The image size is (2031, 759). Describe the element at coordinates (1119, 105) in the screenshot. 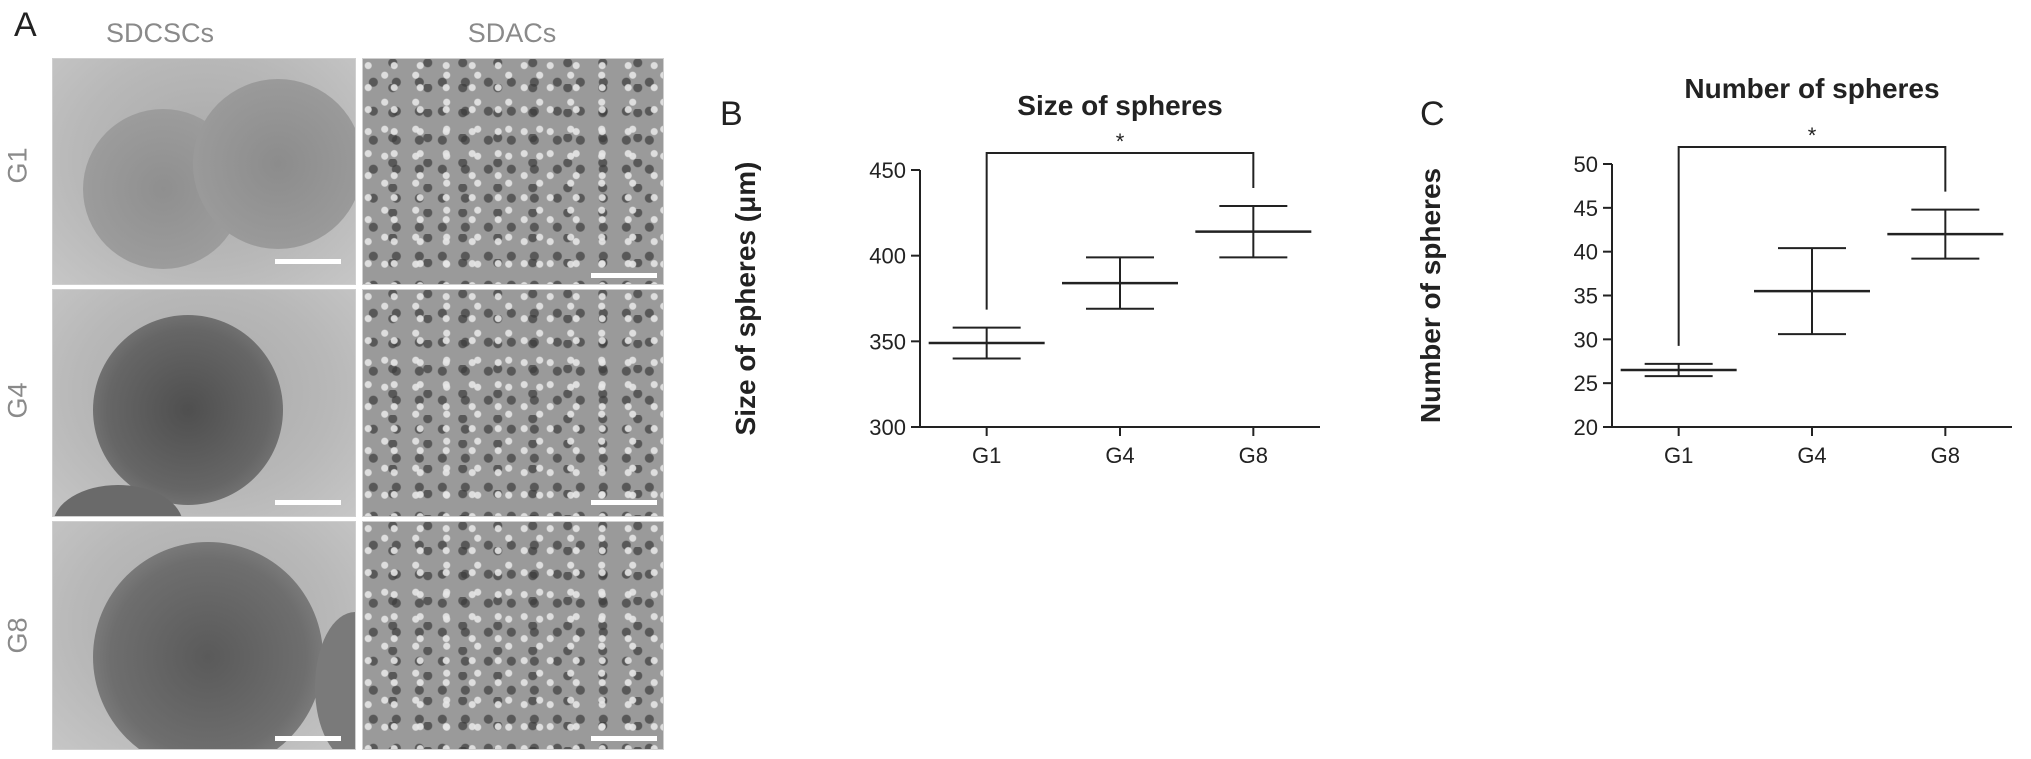

I see `chart-title: Size of spheres` at that location.